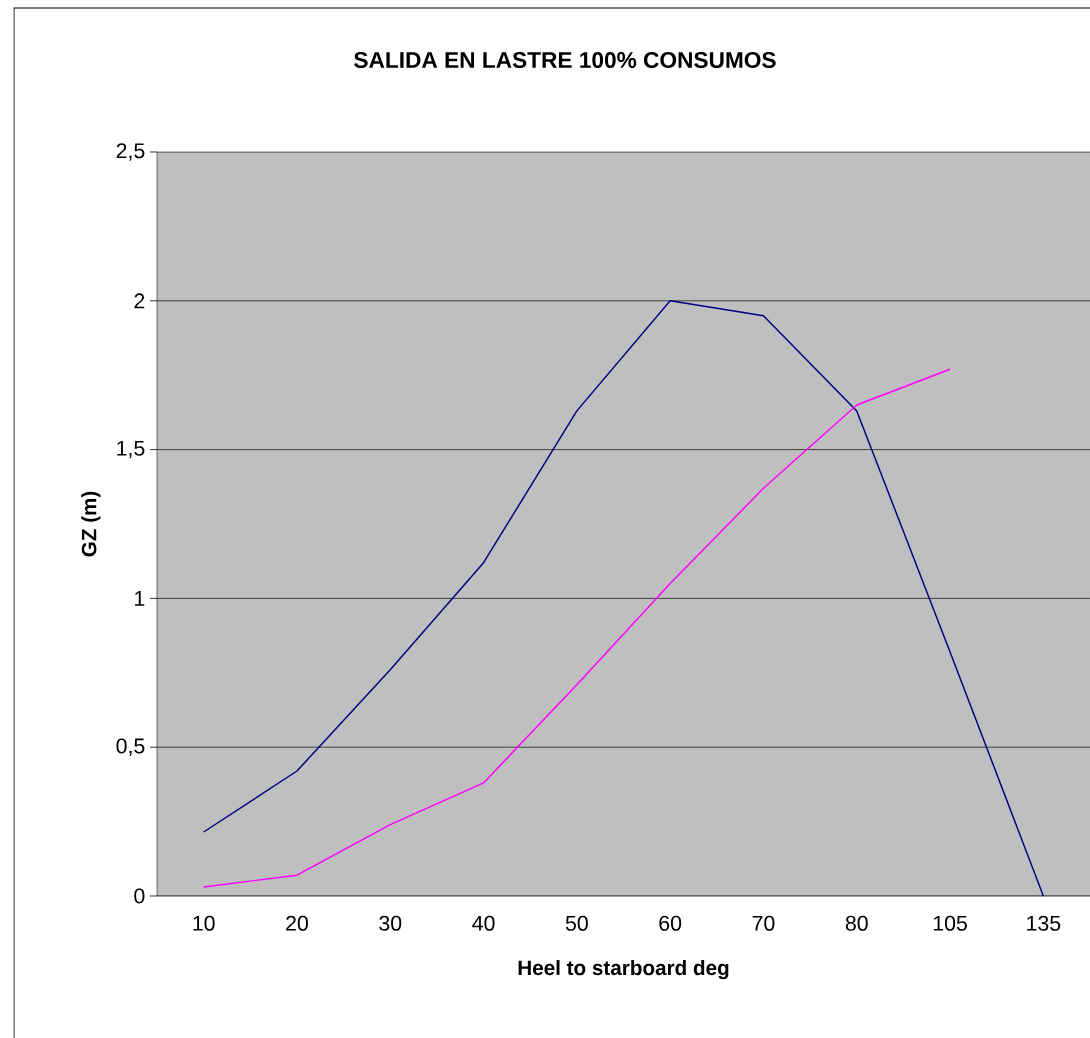 The width and height of the screenshot is (1090, 1038). Describe the element at coordinates (950, 923) in the screenshot. I see `x-tick-label: 105` at that location.